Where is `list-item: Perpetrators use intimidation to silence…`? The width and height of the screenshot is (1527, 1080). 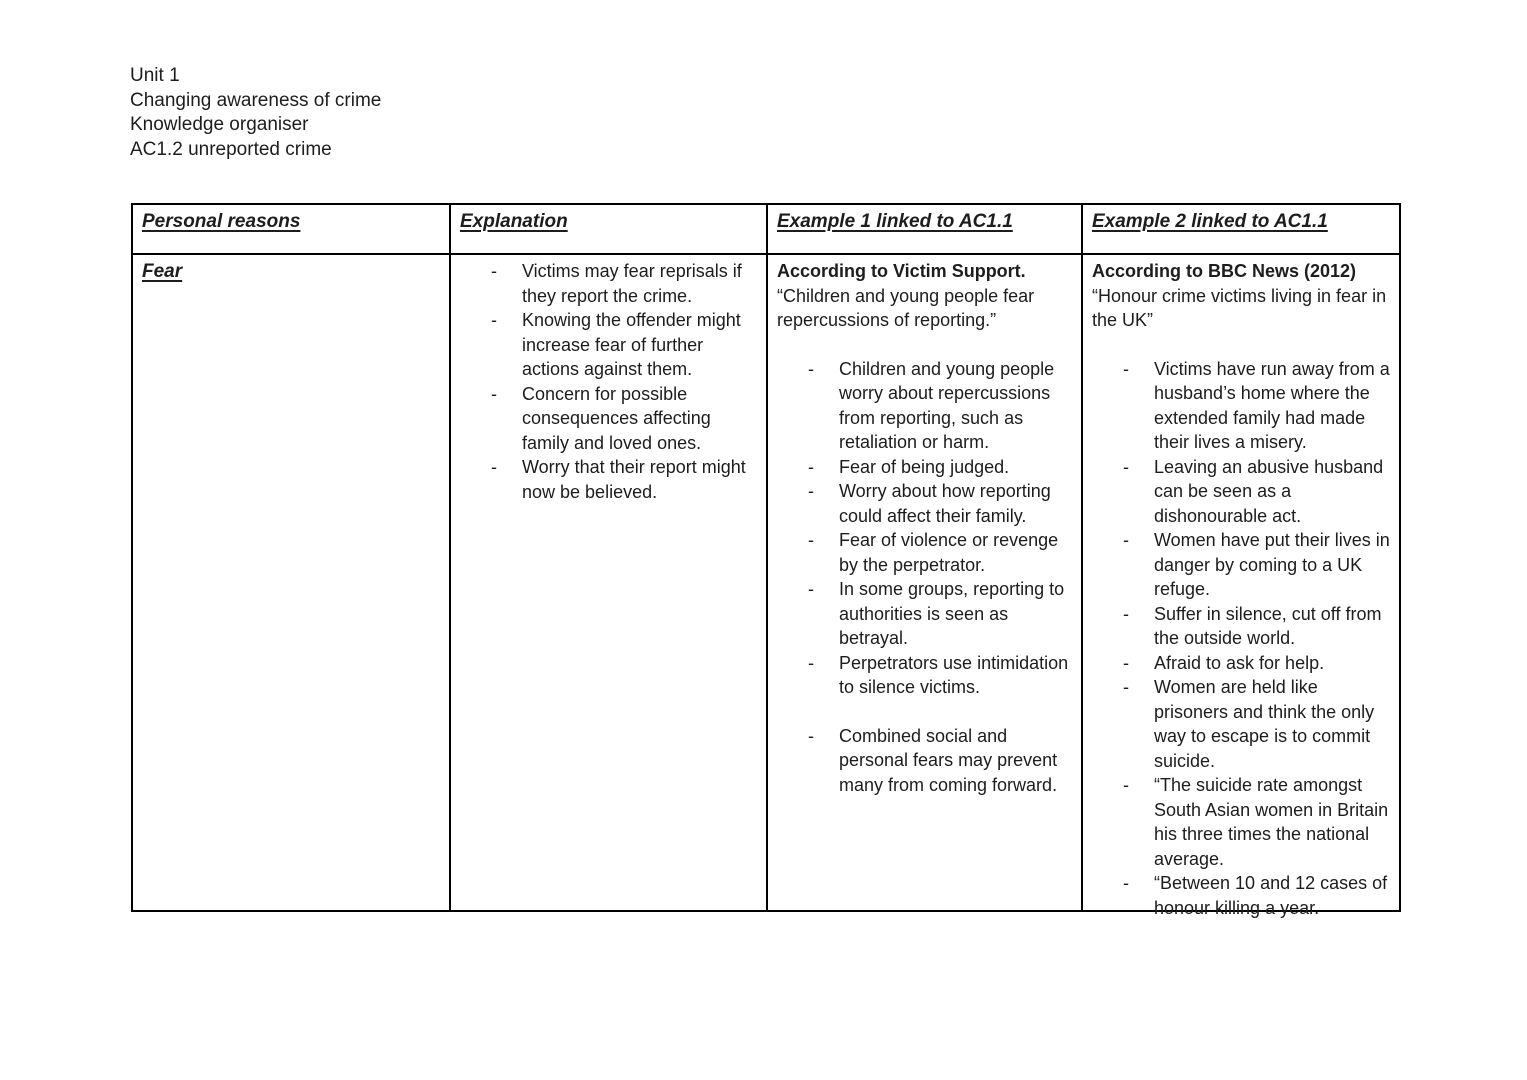 list-item: Perpetrators use intimidation to silence… is located at coordinates (927, 675).